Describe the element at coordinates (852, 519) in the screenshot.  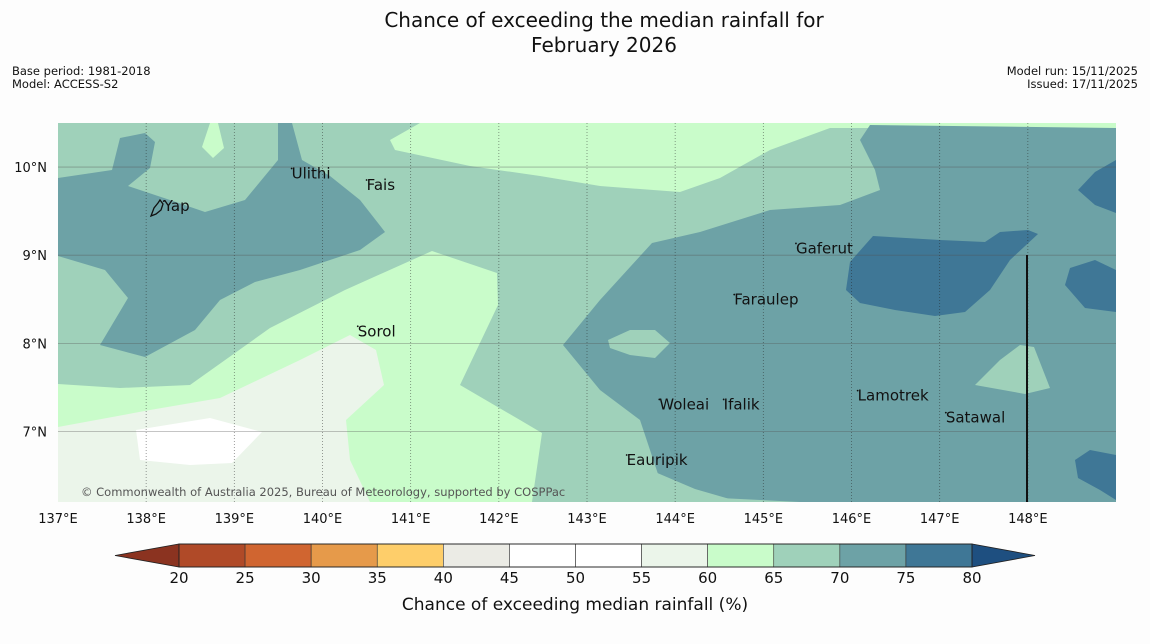
I see `lon-tick-label: 146°E` at that location.